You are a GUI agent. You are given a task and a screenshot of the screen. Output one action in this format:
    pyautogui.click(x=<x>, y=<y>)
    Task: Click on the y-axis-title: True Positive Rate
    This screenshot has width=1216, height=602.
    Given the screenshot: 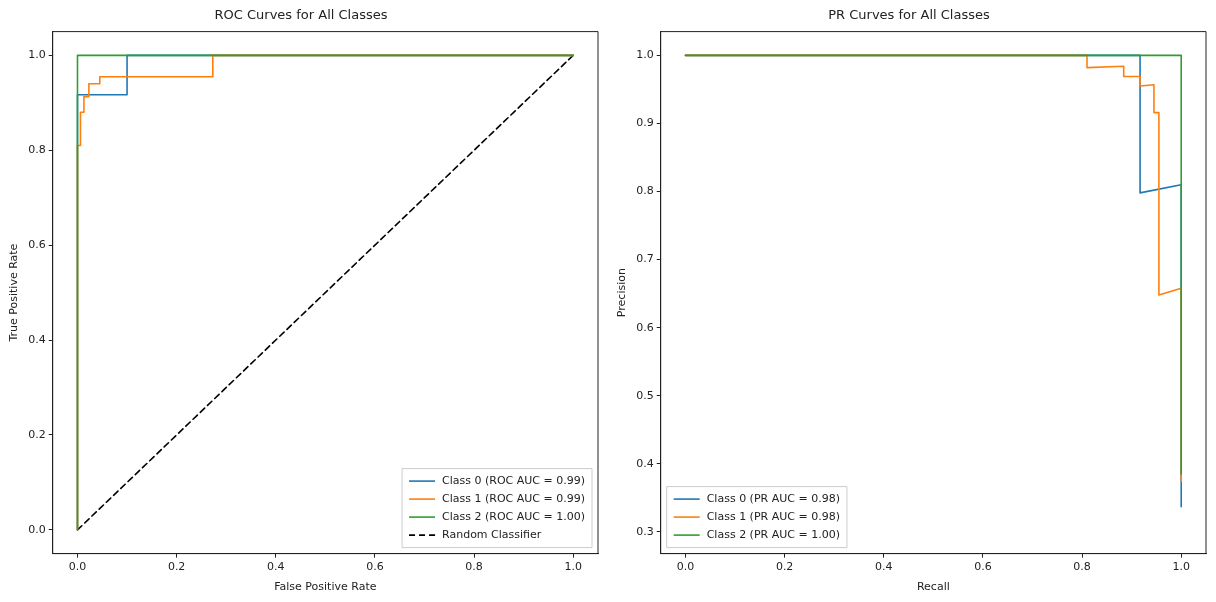 What is the action you would take?
    pyautogui.click(x=14, y=293)
    